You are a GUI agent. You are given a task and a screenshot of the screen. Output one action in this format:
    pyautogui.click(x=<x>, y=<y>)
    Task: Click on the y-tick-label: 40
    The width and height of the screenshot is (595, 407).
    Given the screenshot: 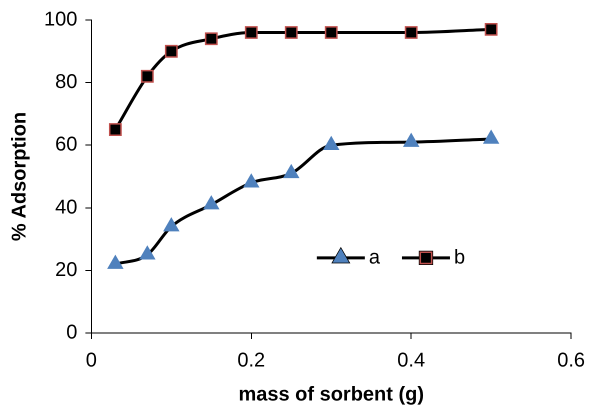 What is the action you would take?
    pyautogui.click(x=66, y=207)
    